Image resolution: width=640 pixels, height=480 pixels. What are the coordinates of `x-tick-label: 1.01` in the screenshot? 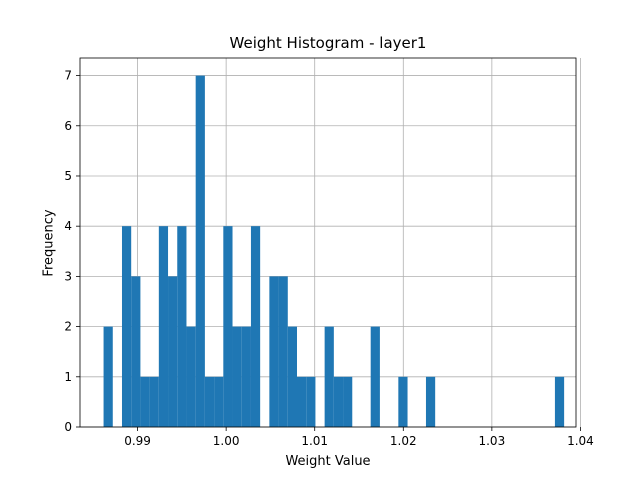 It's located at (314, 441).